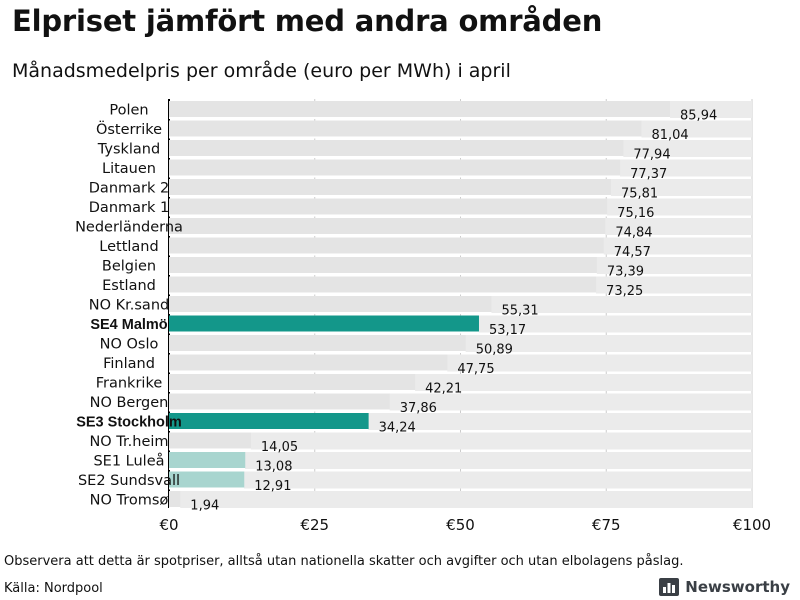 The image size is (800, 600). Describe the element at coordinates (648, 174) in the screenshot. I see `value-label: 77,37` at that location.